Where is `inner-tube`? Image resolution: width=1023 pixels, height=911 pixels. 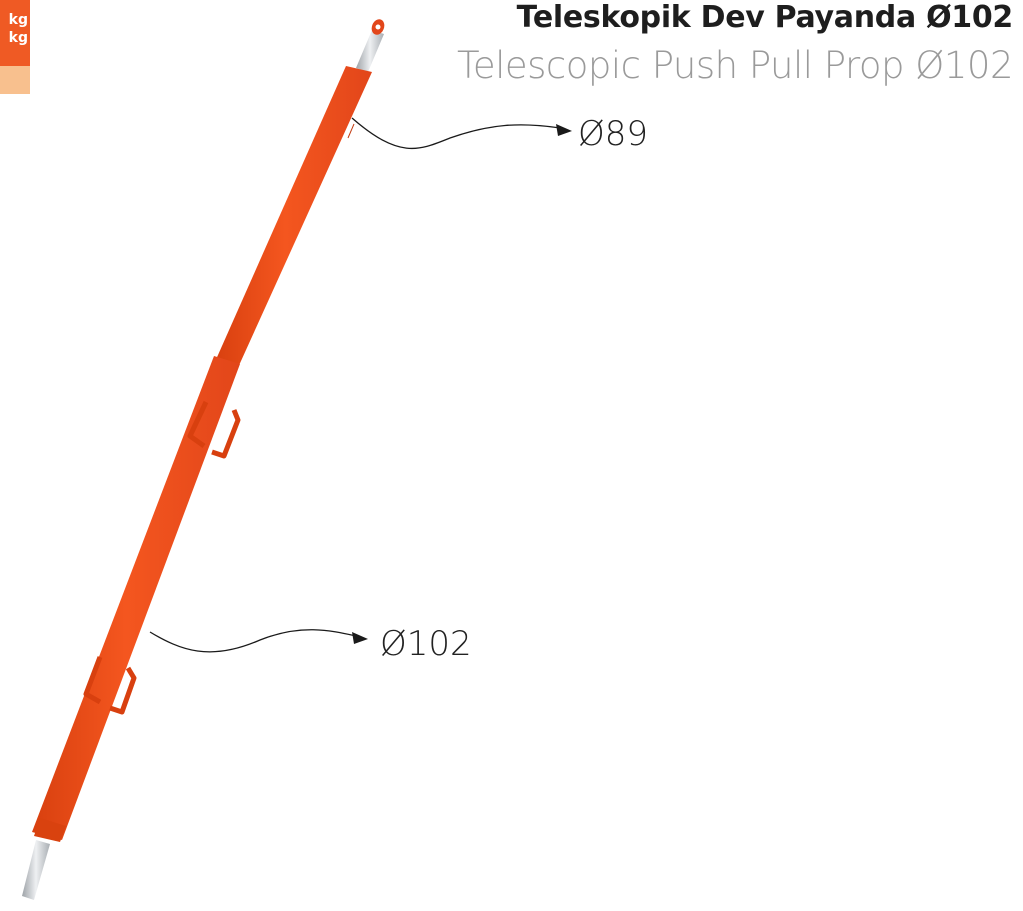 inner-tube is located at coordinates (293, 219).